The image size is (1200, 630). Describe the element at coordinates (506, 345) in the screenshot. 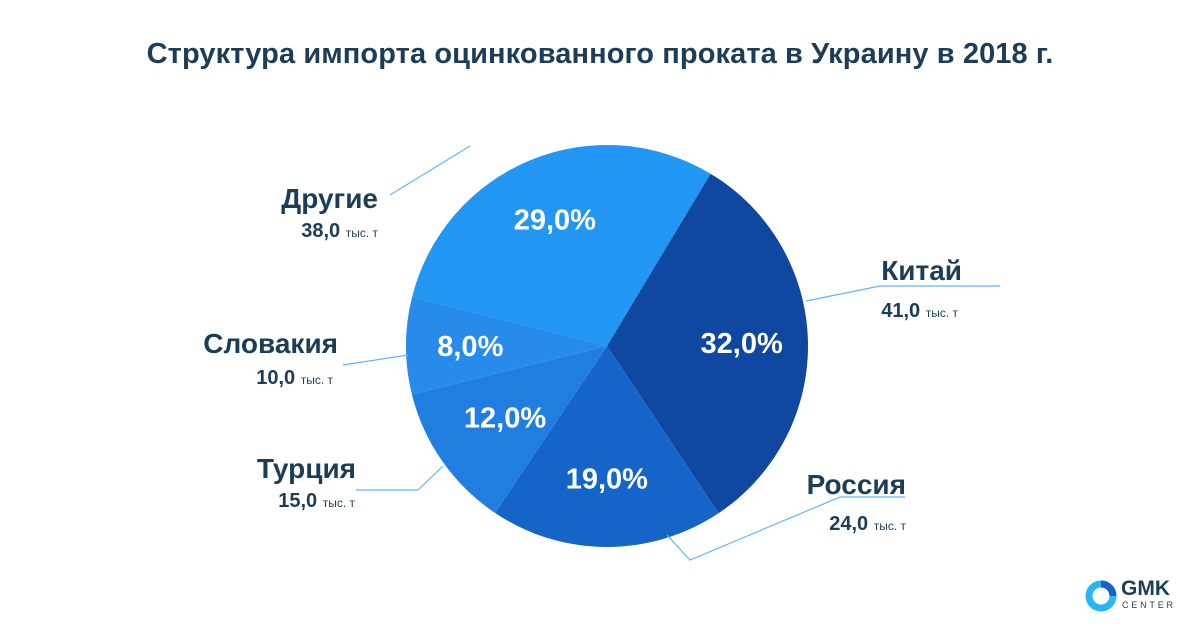

I see `pie-slice-slovakia` at that location.